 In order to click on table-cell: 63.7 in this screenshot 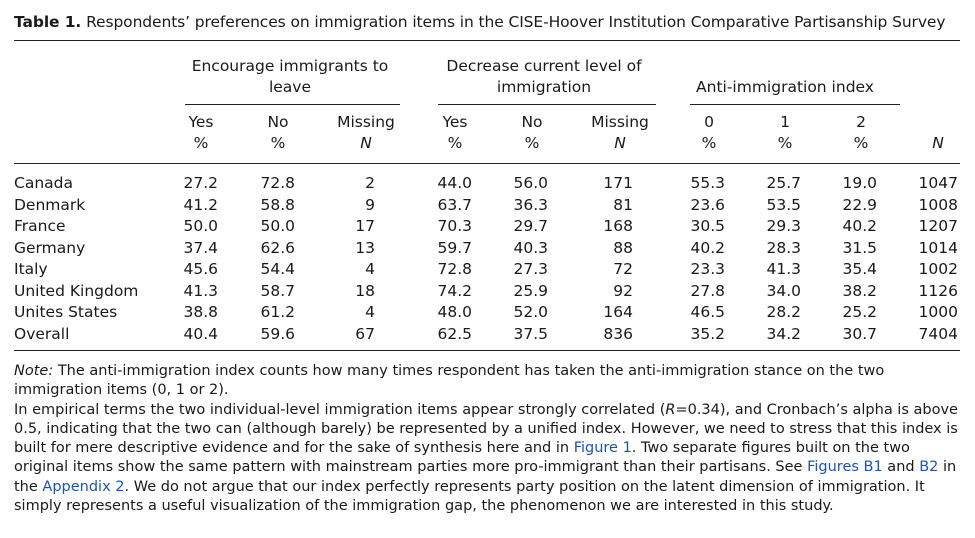, I will do `click(454, 204)`.